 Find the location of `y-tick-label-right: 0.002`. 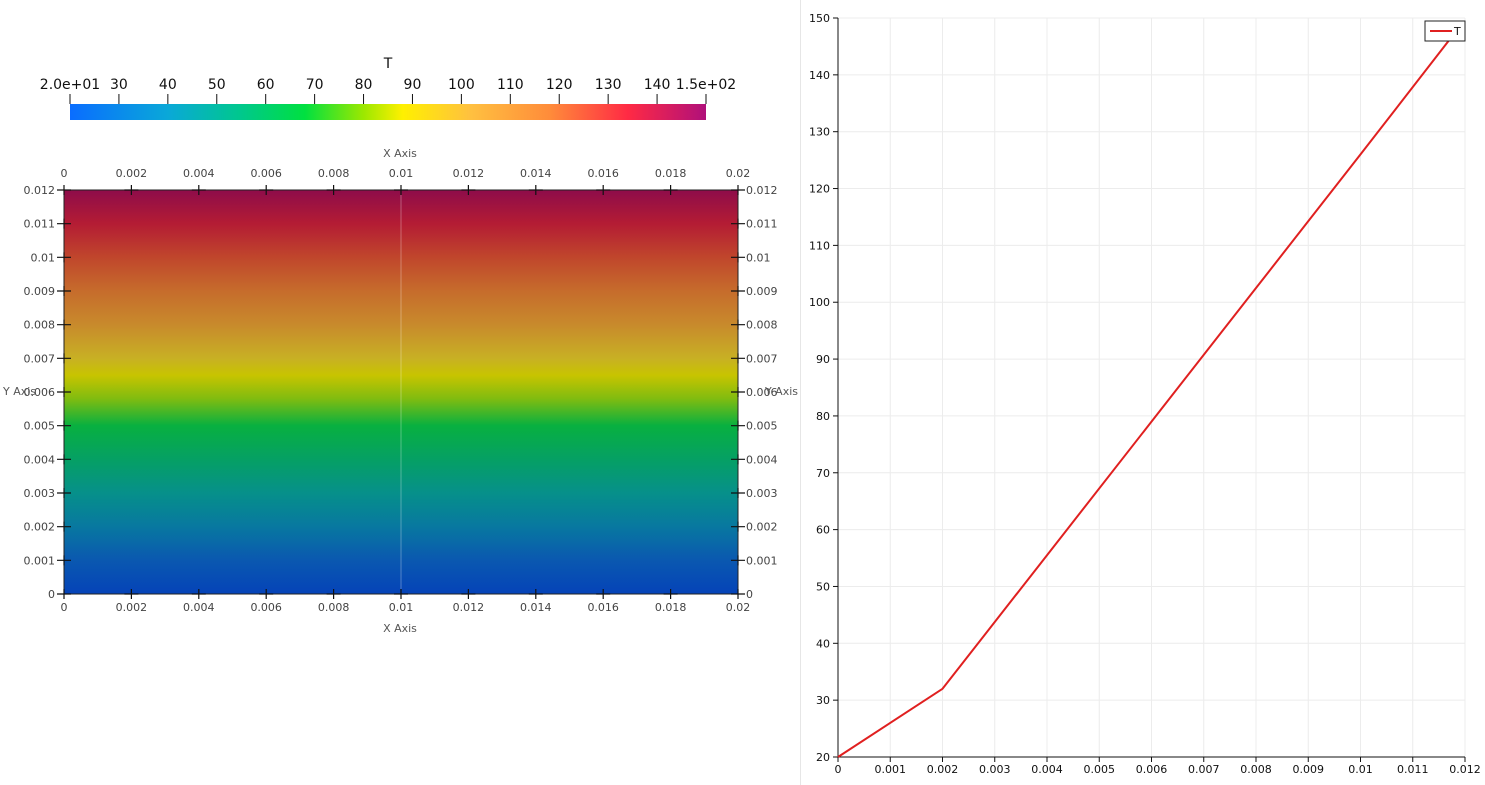

y-tick-label-right: 0.002 is located at coordinates (762, 527).